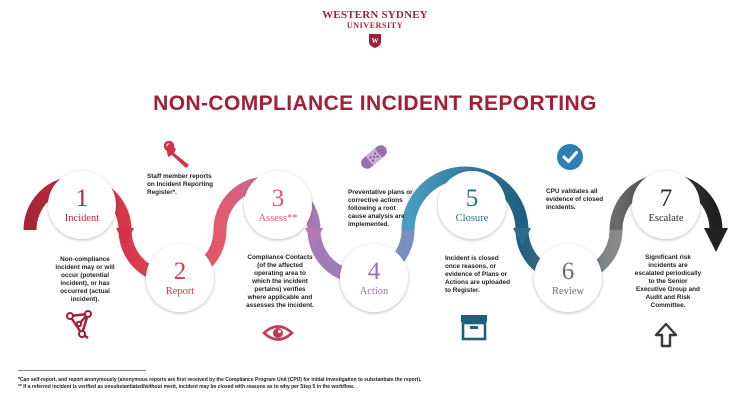 The image size is (750, 400). What do you see at coordinates (374, 271) in the screenshot?
I see `step-4-number: 4` at bounding box center [374, 271].